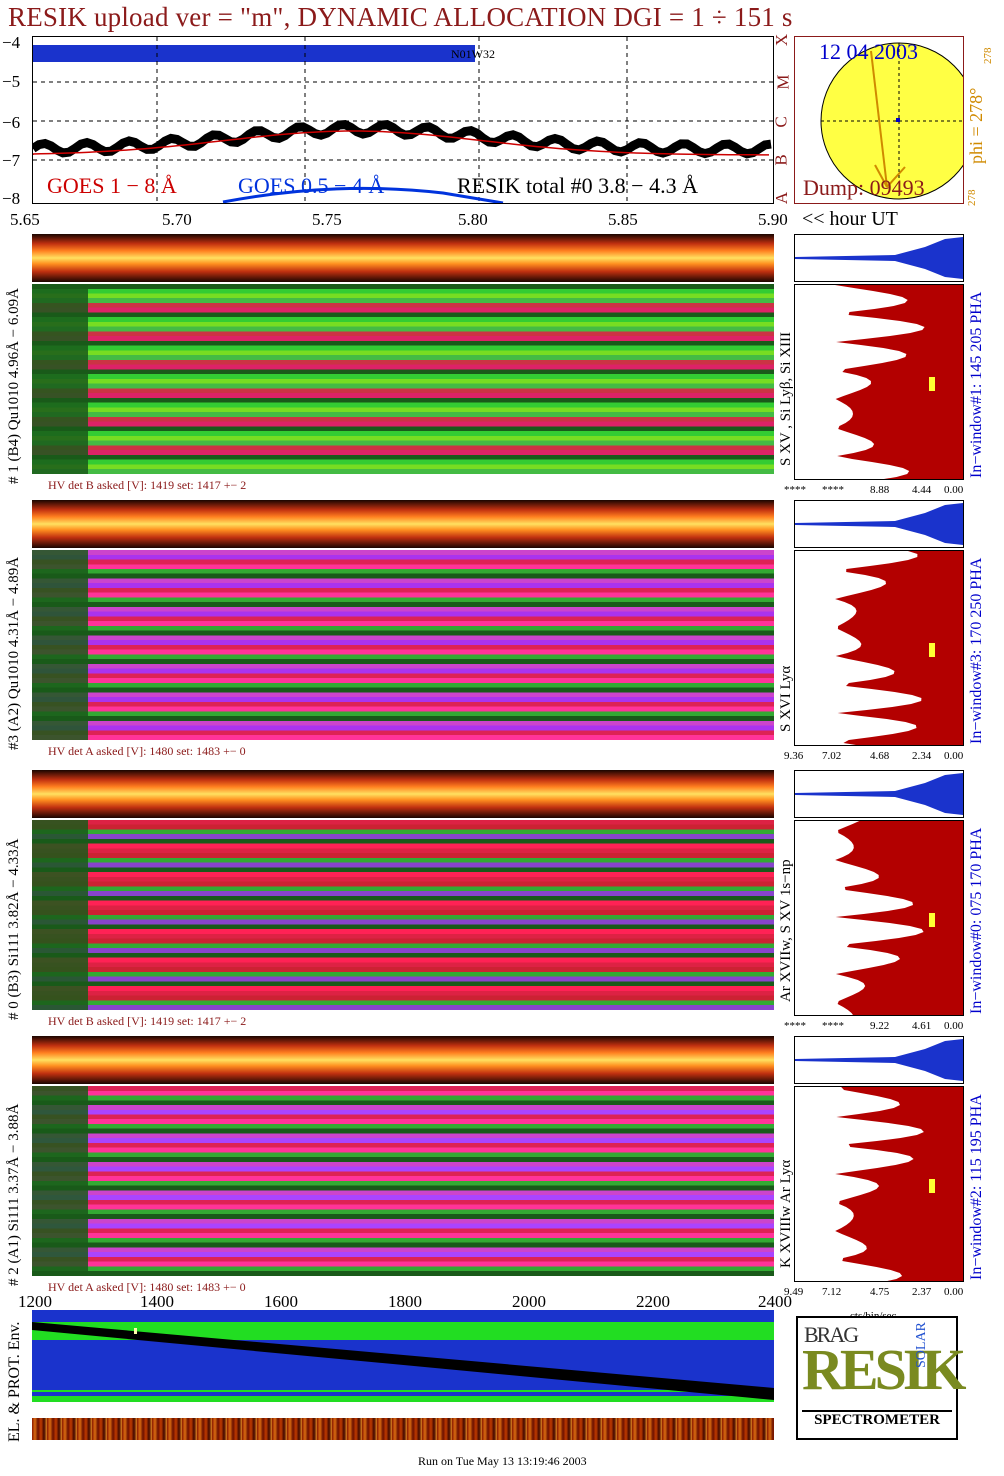 The height and width of the screenshot is (1476, 1004). Describe the element at coordinates (473, 219) in the screenshot. I see `x-tick-label: 5.80` at that location.